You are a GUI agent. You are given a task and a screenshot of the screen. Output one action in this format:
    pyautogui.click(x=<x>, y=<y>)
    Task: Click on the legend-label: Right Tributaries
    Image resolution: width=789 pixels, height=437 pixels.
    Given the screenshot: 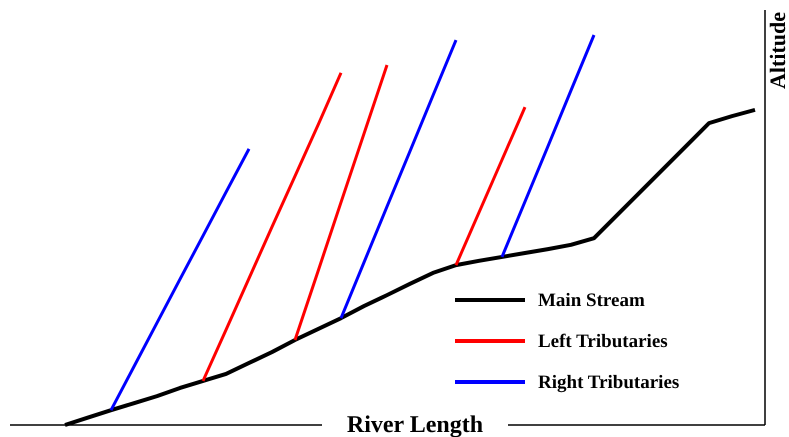 What is the action you would take?
    pyautogui.click(x=609, y=382)
    